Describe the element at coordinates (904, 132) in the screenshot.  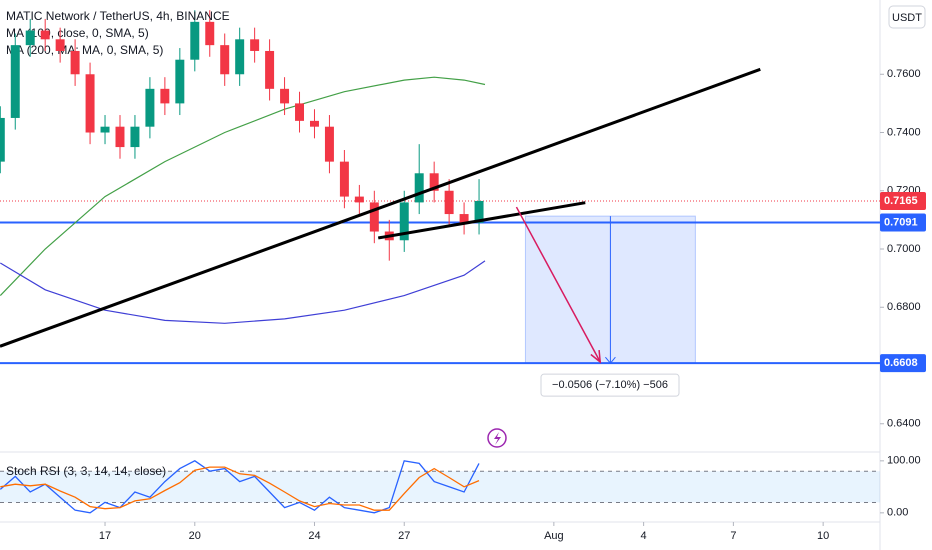
I see `y-tick-label: 0.7400` at that location.